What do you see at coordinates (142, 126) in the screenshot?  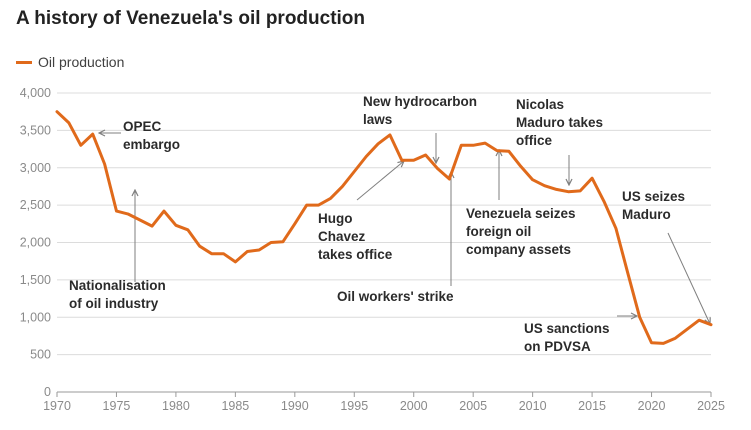 I see `annotation-line: OPEC` at bounding box center [142, 126].